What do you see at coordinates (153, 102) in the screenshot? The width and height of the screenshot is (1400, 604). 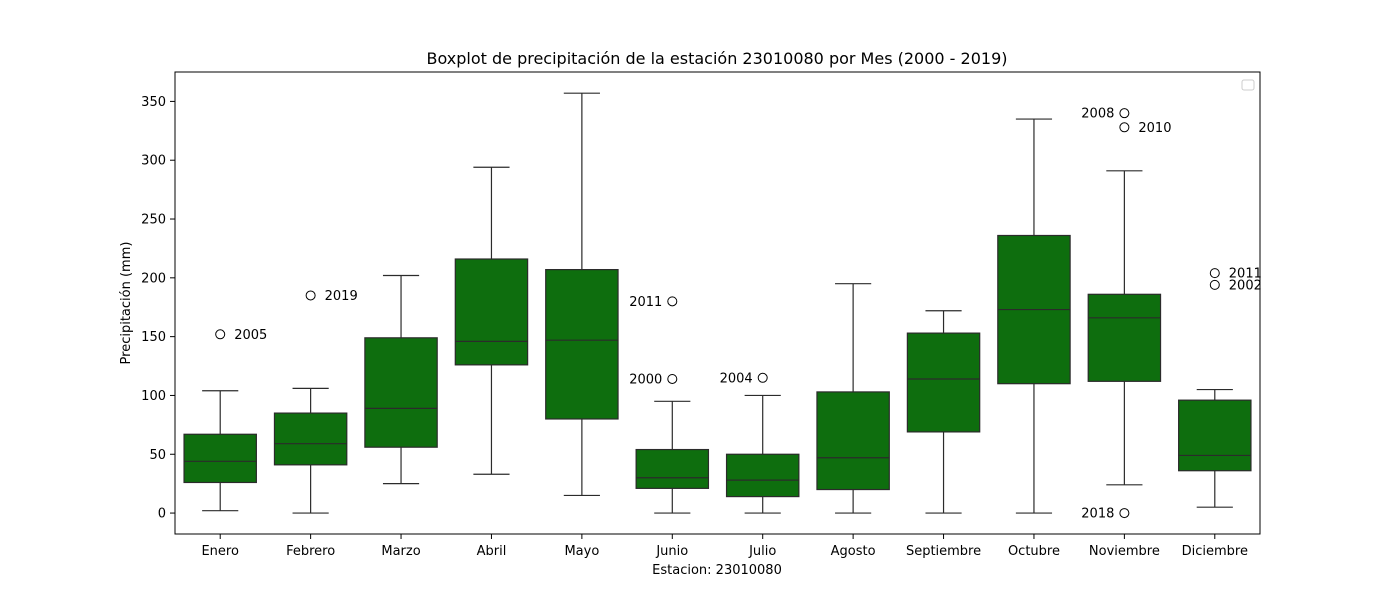 I see `y-tick-label: 350` at bounding box center [153, 102].